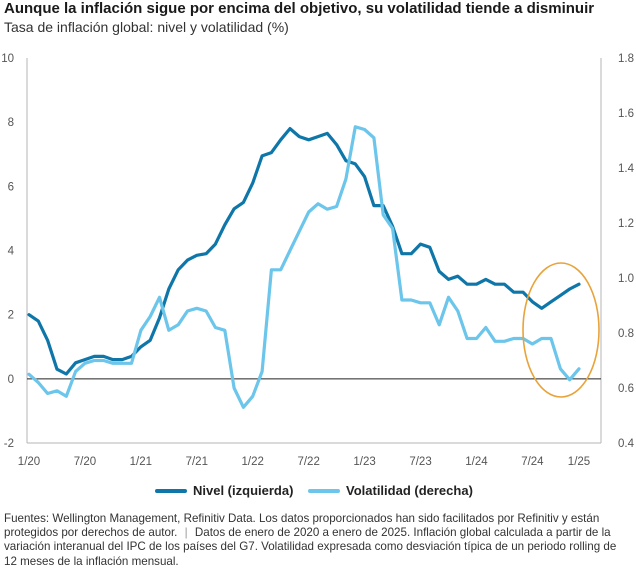  Describe the element at coordinates (224, 490) in the screenshot. I see `legend-item-nivel: Nivel (izquierda)` at that location.